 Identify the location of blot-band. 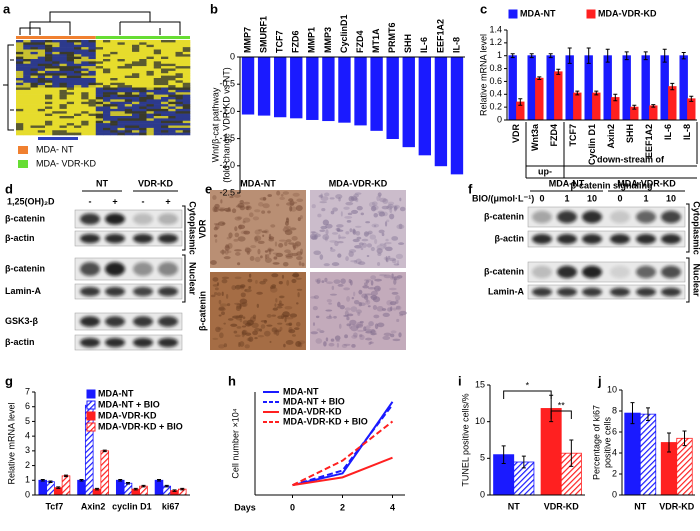
(115, 269).